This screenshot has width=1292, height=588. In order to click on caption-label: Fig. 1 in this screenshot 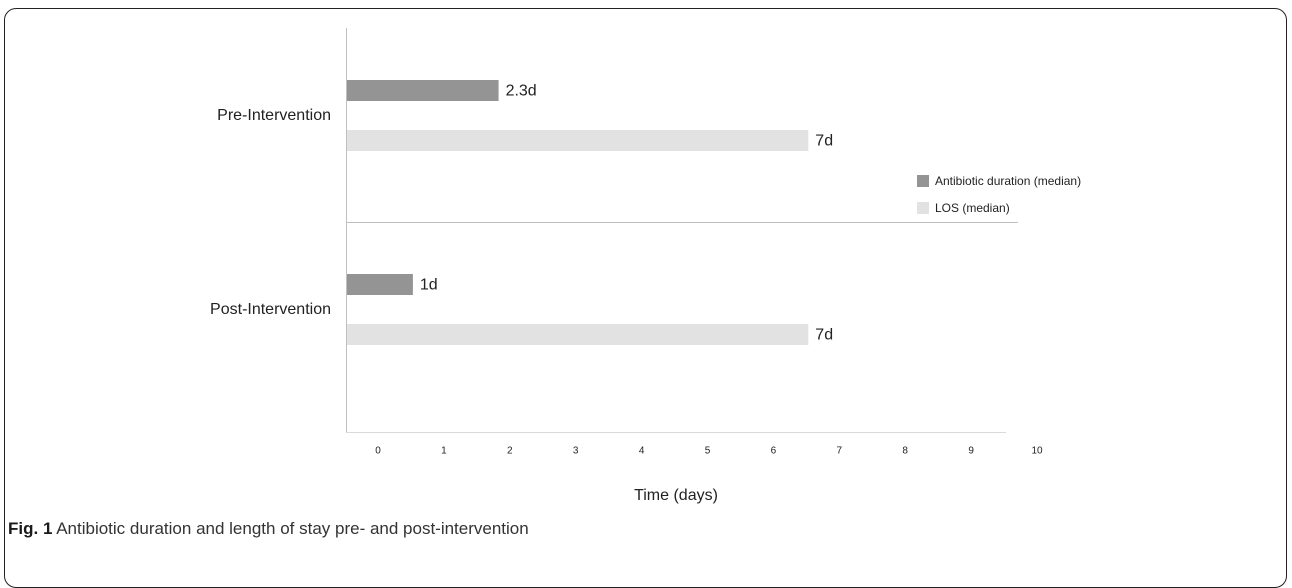, I will do `click(30, 528)`.